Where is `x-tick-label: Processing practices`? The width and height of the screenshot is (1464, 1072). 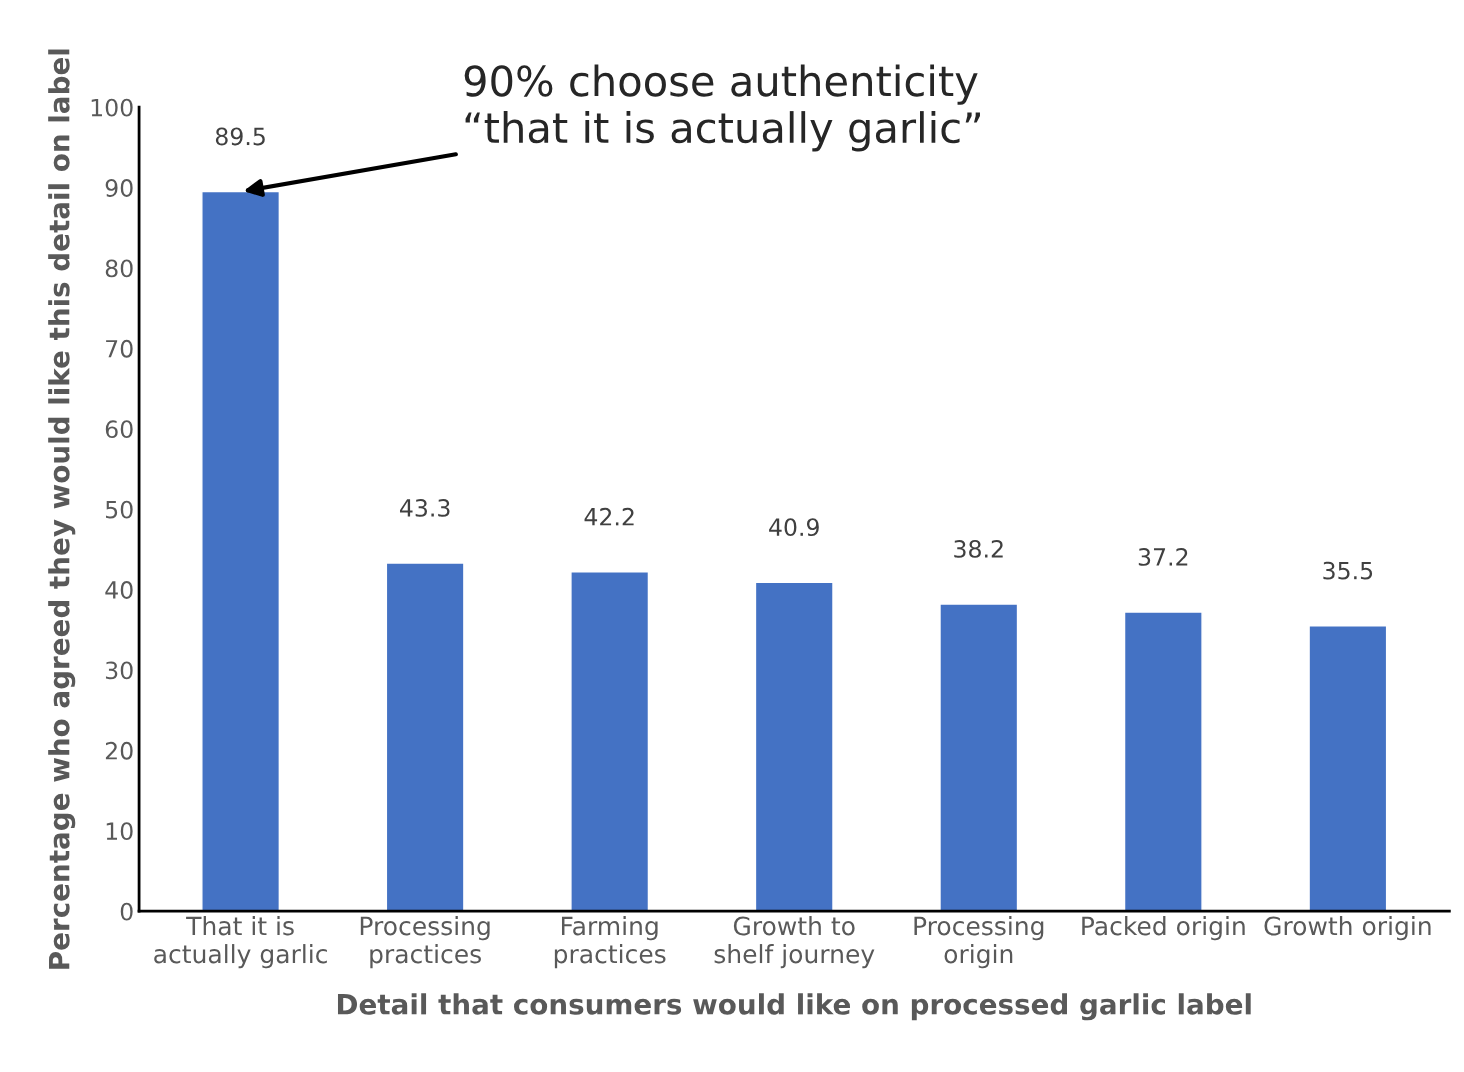
x-tick-label: Processing practices is located at coordinates (425, 942).